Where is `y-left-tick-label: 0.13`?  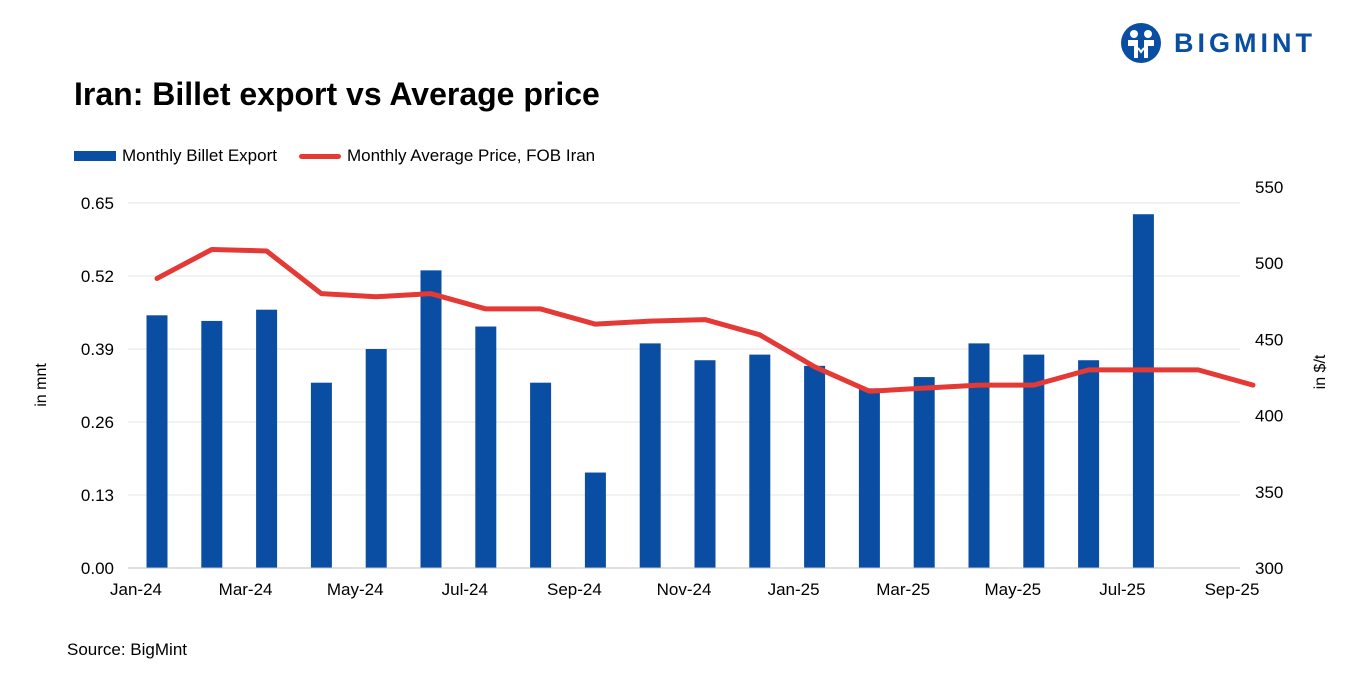 y-left-tick-label: 0.13 is located at coordinates (97, 495).